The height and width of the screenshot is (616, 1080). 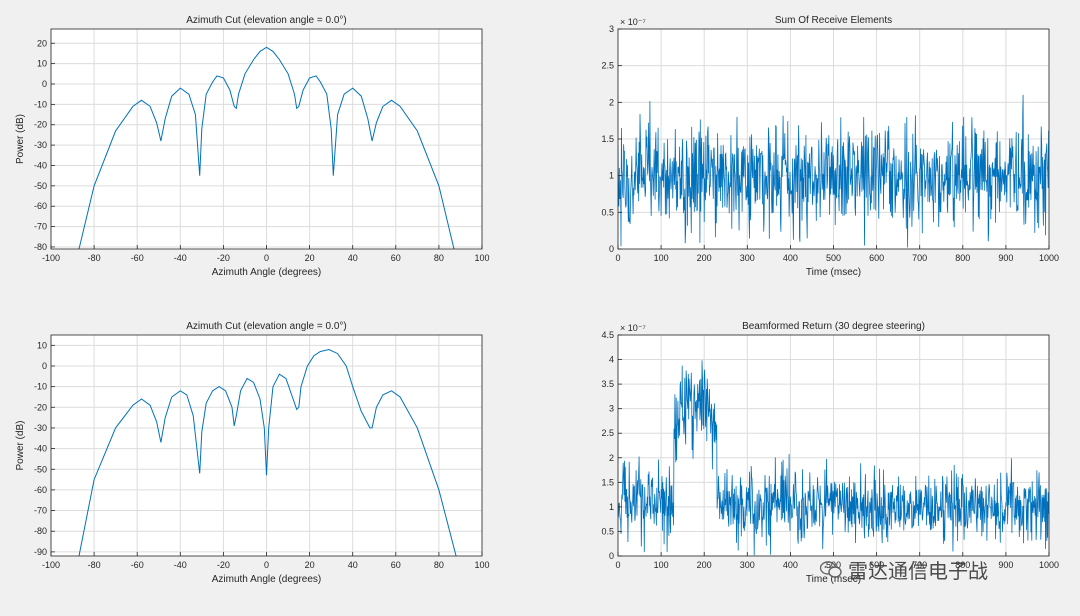 What do you see at coordinates (607, 335) in the screenshot?
I see `y-tick-label: 4.5` at bounding box center [607, 335].